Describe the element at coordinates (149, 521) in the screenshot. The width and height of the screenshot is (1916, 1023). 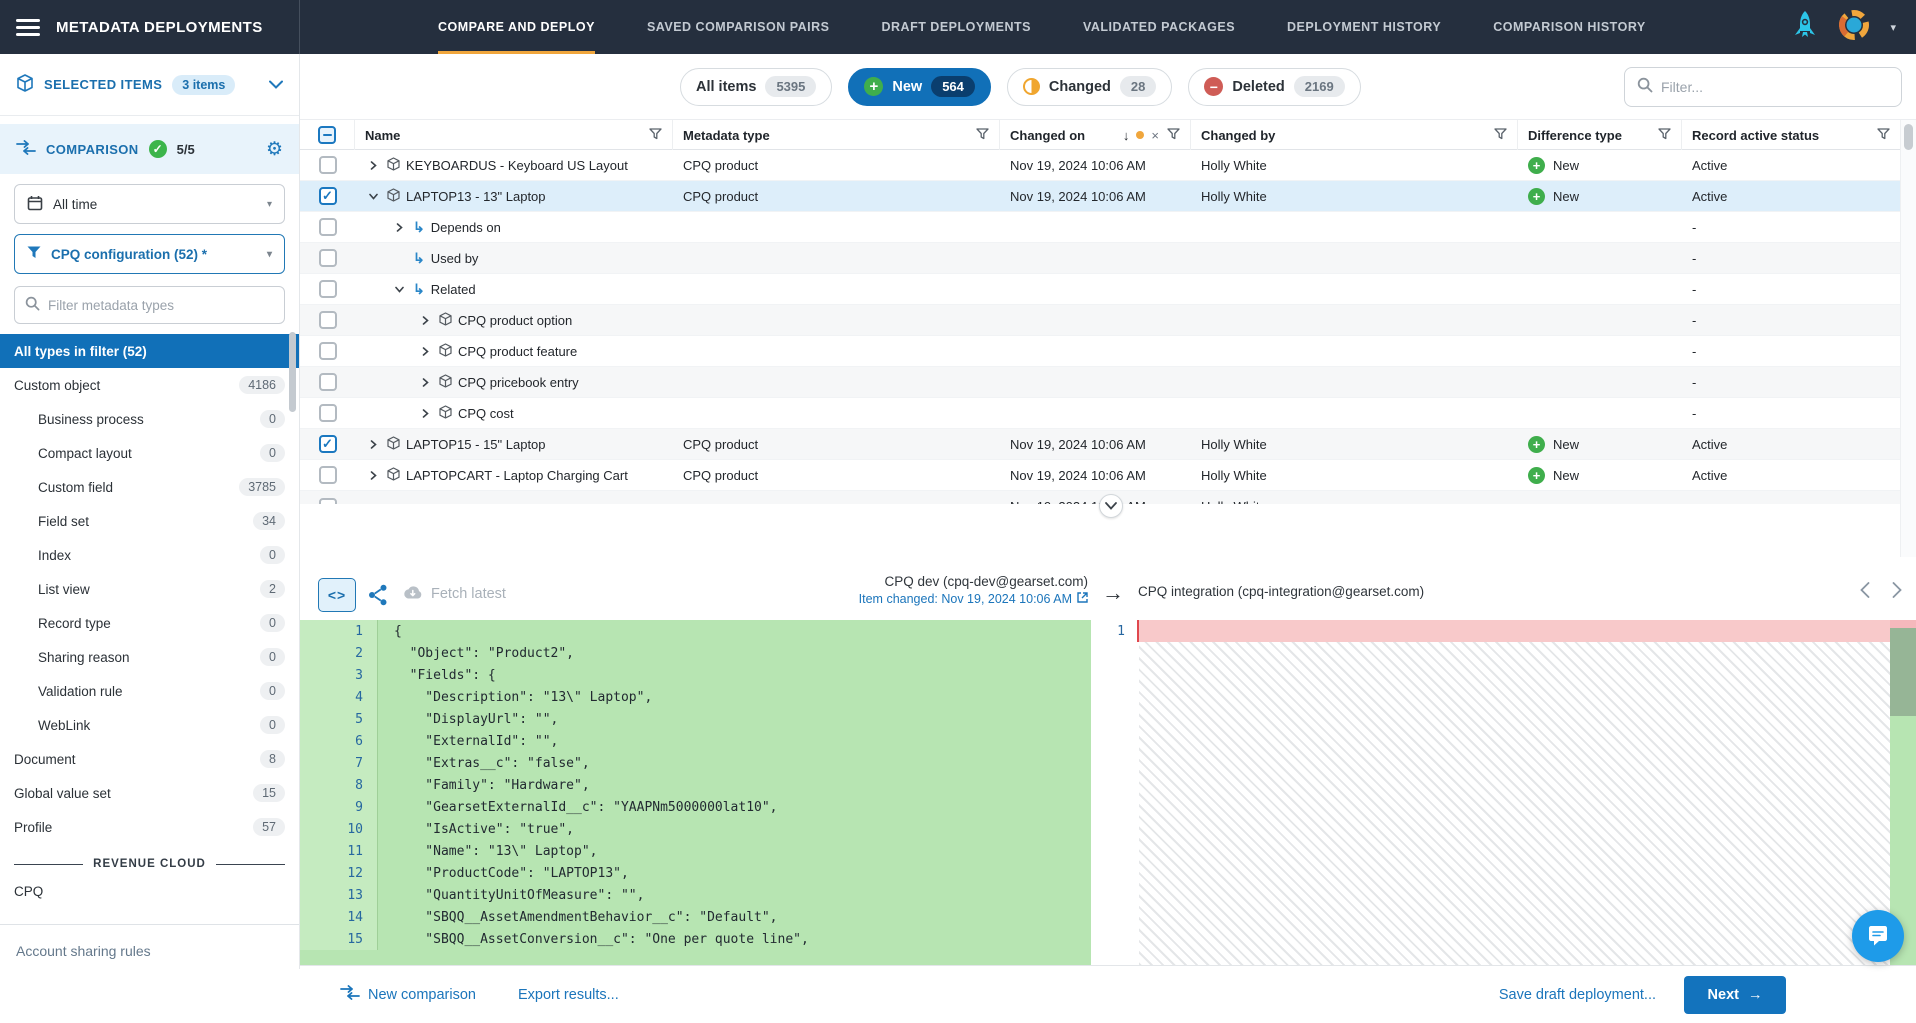
I see `sidebar-type-field-set: Field set 34` at that location.